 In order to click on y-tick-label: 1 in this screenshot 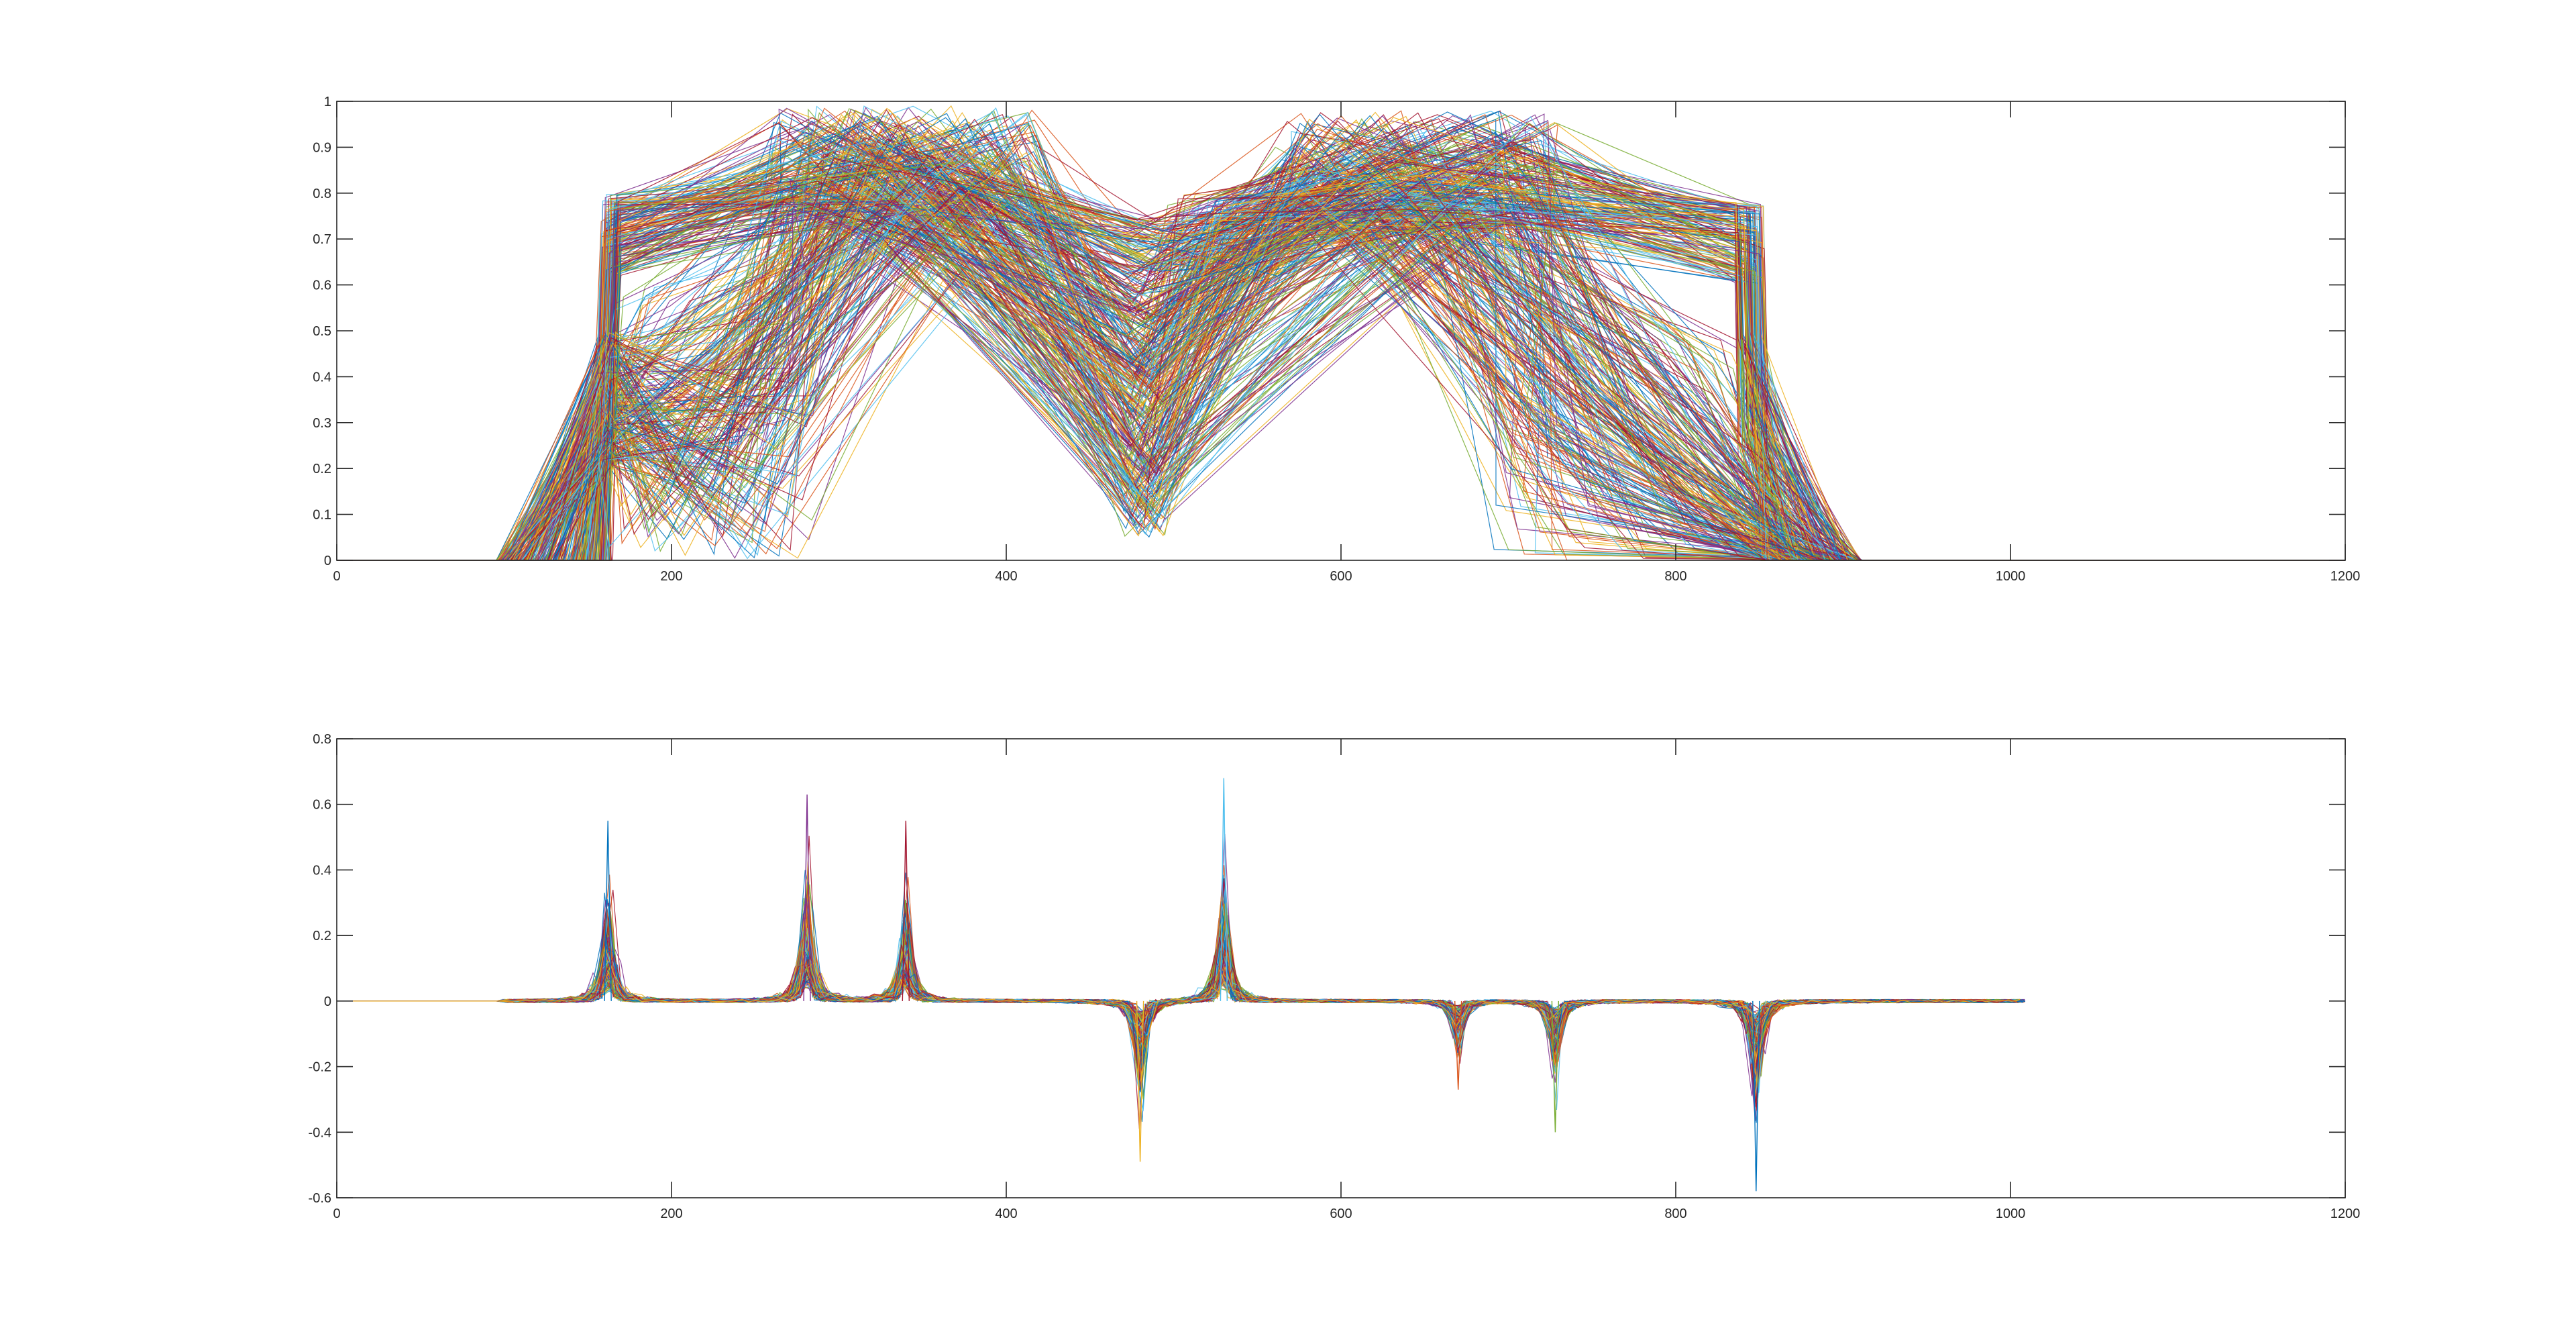, I will do `click(327, 102)`.